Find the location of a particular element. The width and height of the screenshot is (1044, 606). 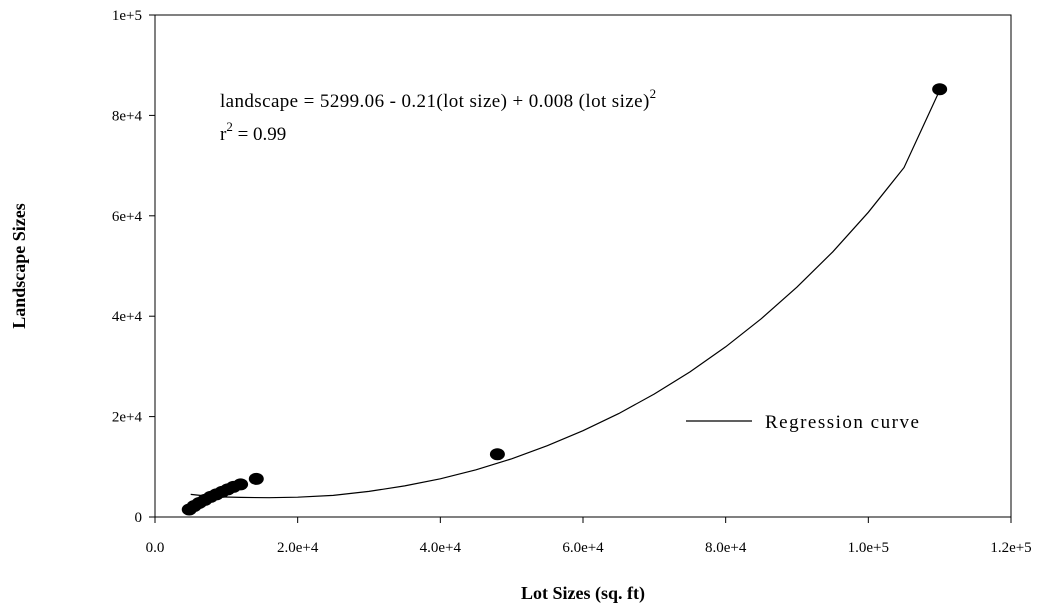

legend: Regression curve is located at coordinates (803, 422).